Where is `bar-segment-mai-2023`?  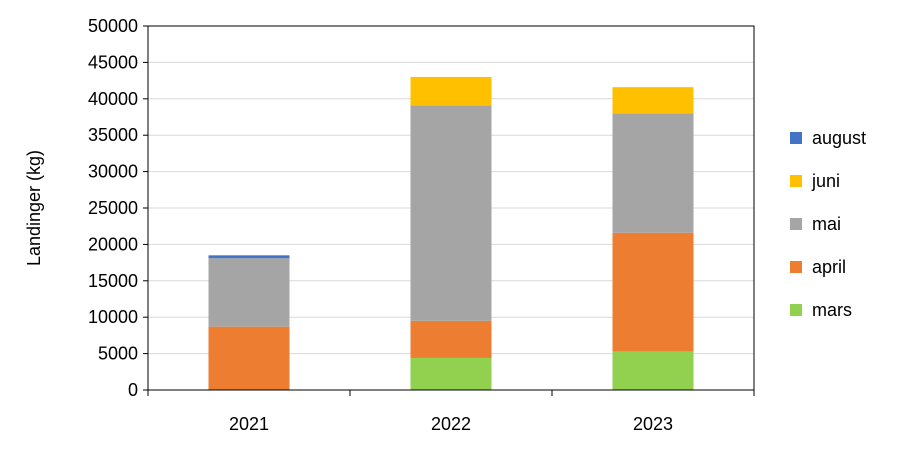 bar-segment-mai-2023 is located at coordinates (653, 173).